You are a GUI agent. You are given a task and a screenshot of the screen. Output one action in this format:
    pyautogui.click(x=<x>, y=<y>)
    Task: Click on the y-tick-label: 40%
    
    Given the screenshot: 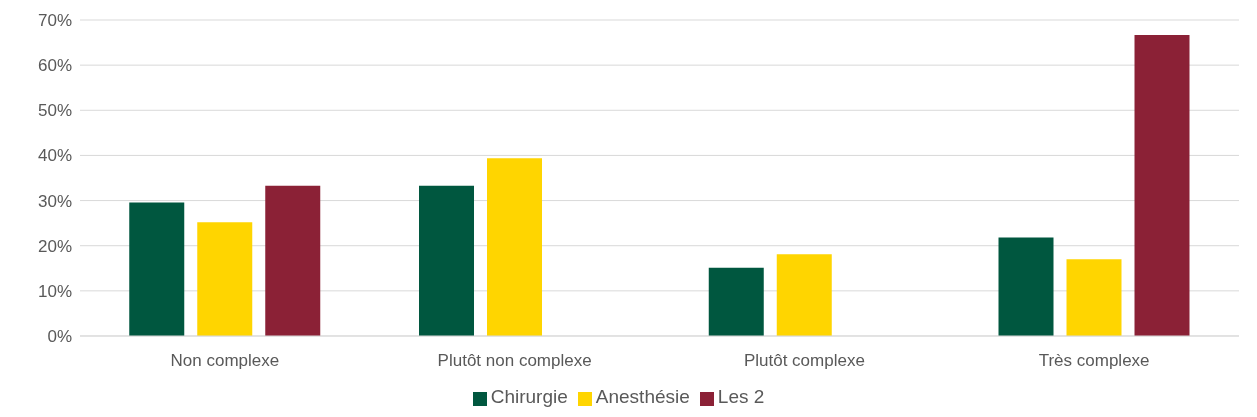 What is the action you would take?
    pyautogui.click(x=54, y=156)
    